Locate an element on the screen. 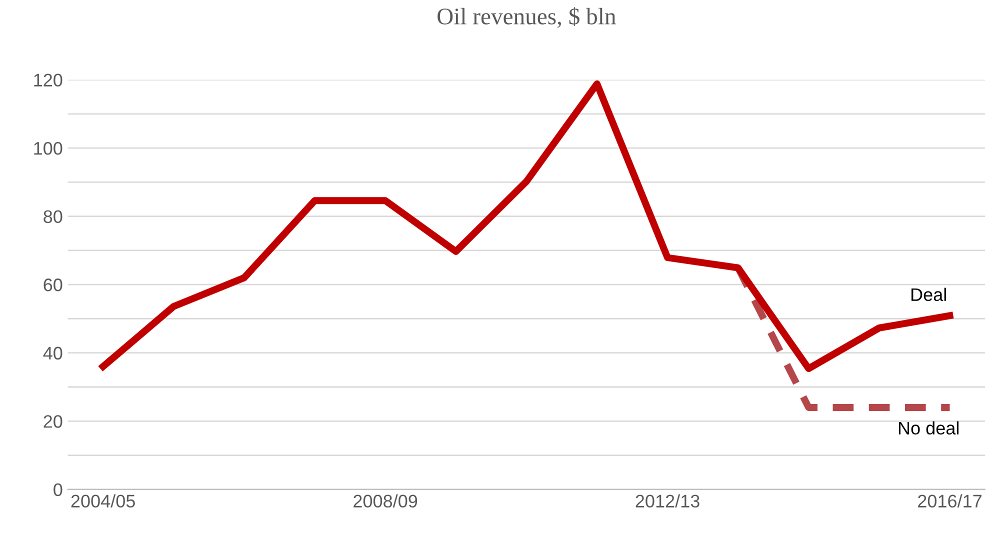 Image resolution: width=997 pixels, height=539 pixels. x-tick-label: 2012/13 is located at coordinates (668, 501).